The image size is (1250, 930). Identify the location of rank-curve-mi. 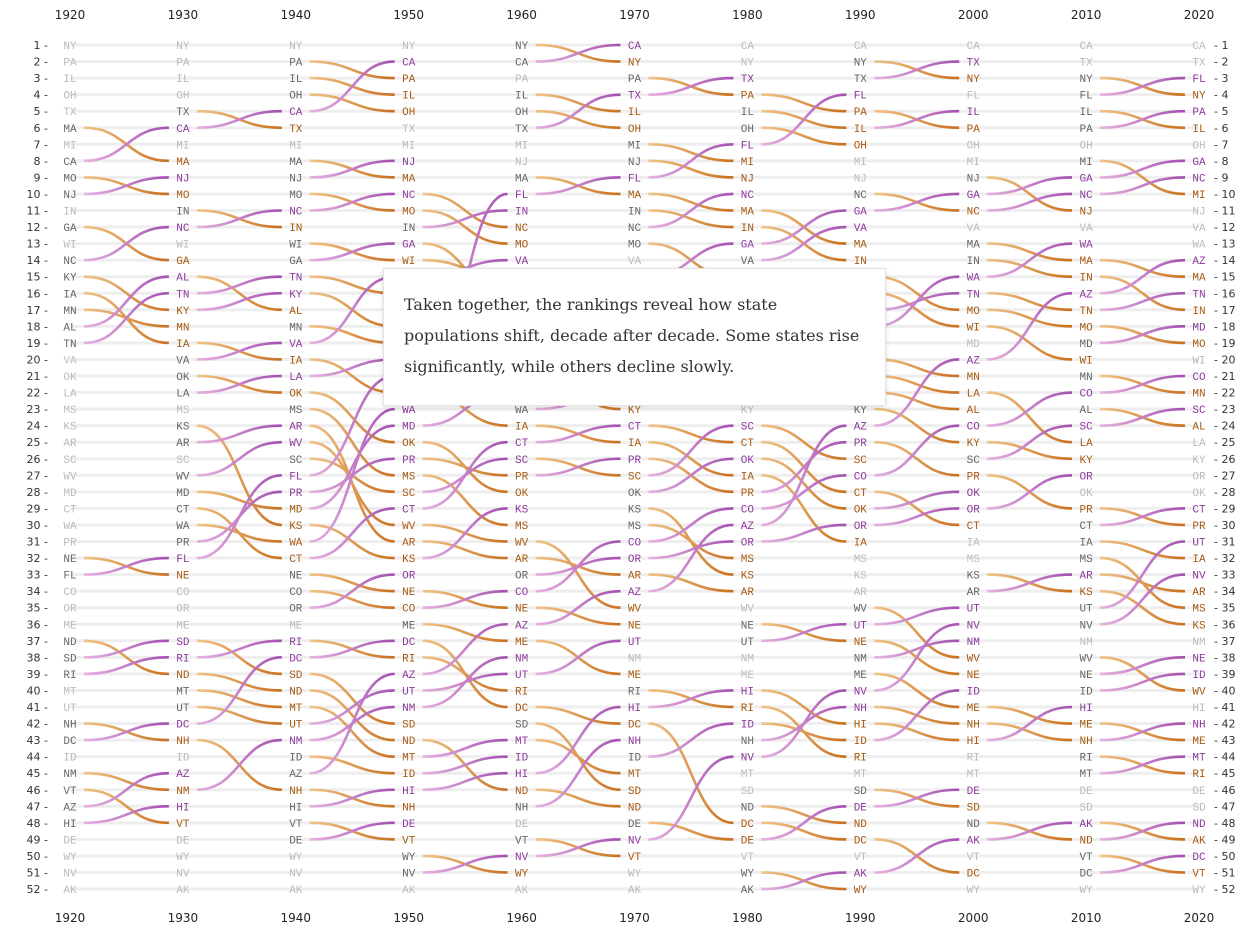
(691, 153).